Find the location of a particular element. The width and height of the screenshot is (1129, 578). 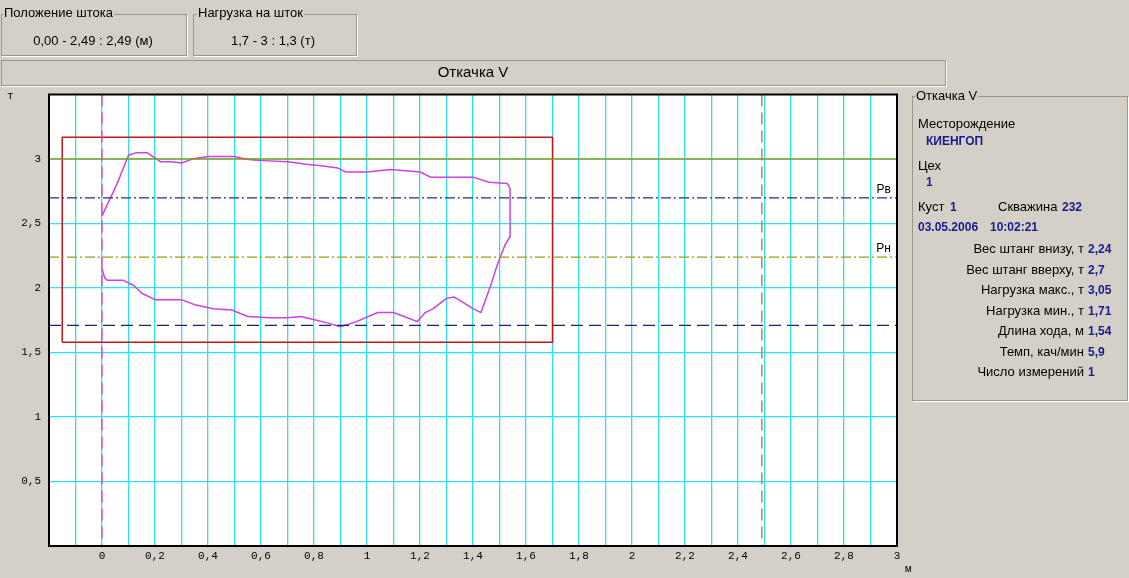

text: Месторождение is located at coordinates (967, 123).